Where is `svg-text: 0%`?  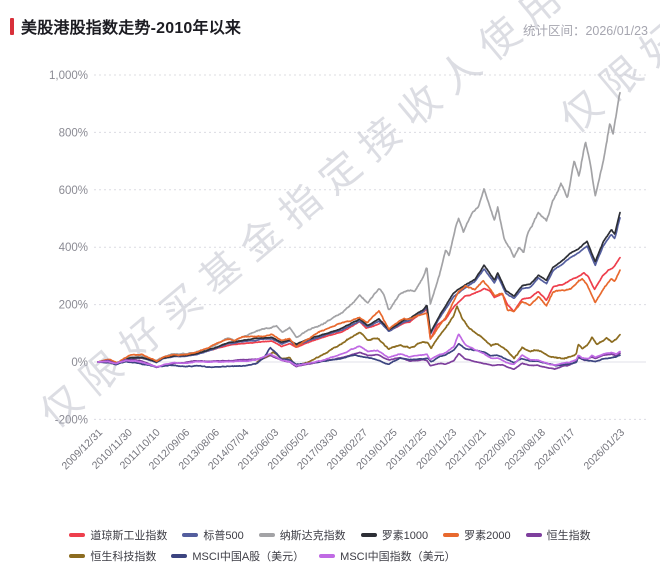
svg-text: 0% is located at coordinates (79, 363).